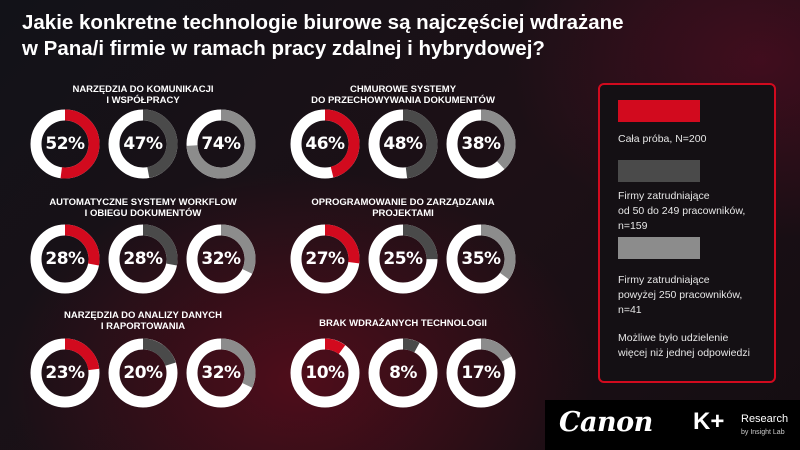 The image size is (800, 450). I want to click on donut-percent-label: 46%, so click(325, 144).